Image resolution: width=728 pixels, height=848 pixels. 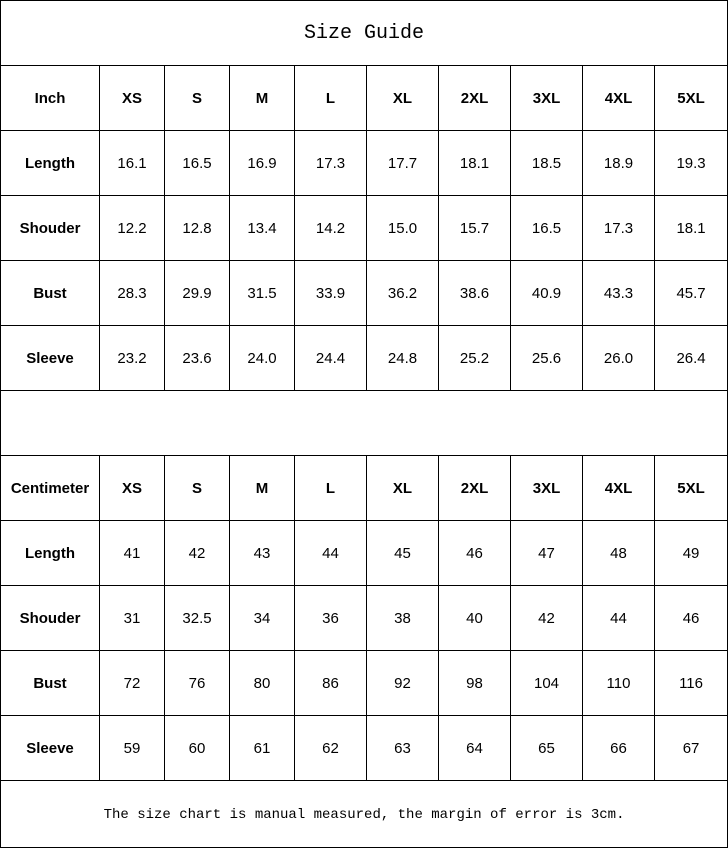 What do you see at coordinates (690, 683) in the screenshot?
I see `measurement-value: 116` at bounding box center [690, 683].